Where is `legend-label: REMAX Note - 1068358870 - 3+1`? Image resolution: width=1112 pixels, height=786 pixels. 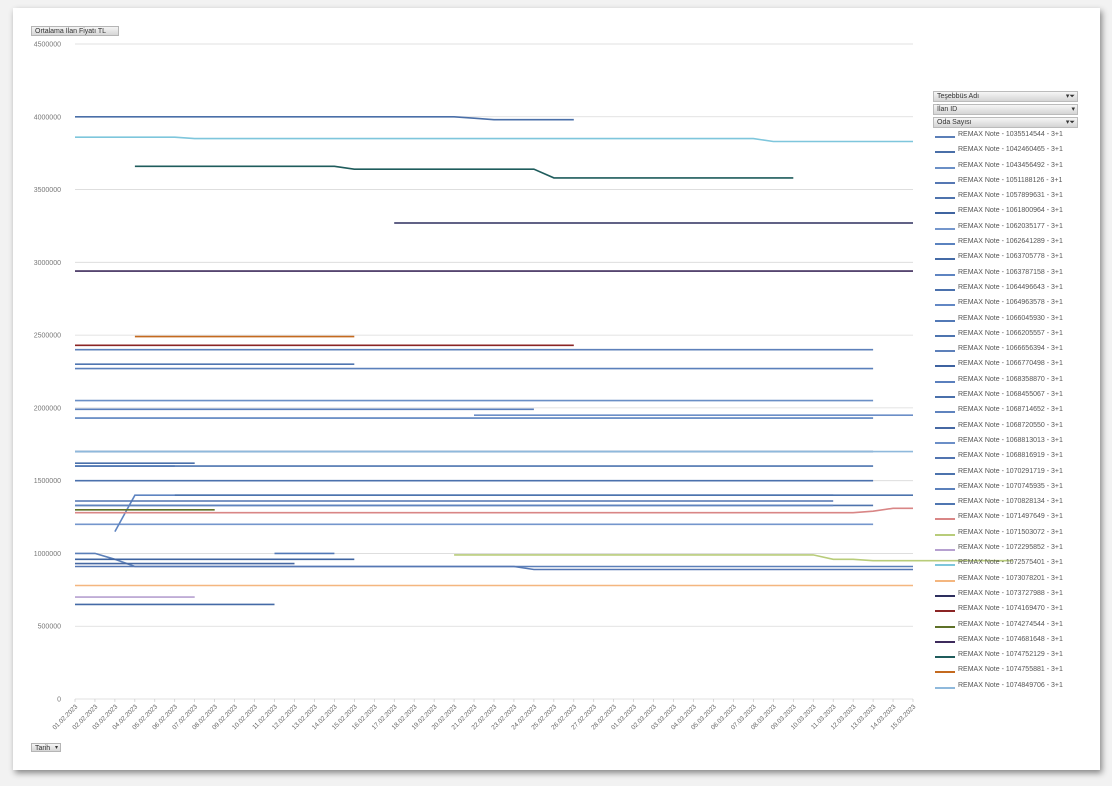
legend-label: REMAX Note - 1068358870 - 3+1 is located at coordinates (1010, 379).